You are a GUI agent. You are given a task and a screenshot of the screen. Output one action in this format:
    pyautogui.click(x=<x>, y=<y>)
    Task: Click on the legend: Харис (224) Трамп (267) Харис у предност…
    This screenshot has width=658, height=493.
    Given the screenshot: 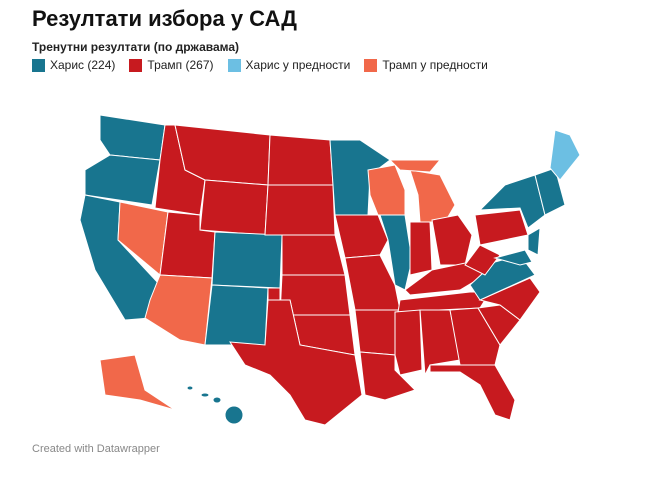 What is the action you would take?
    pyautogui.click(x=260, y=65)
    